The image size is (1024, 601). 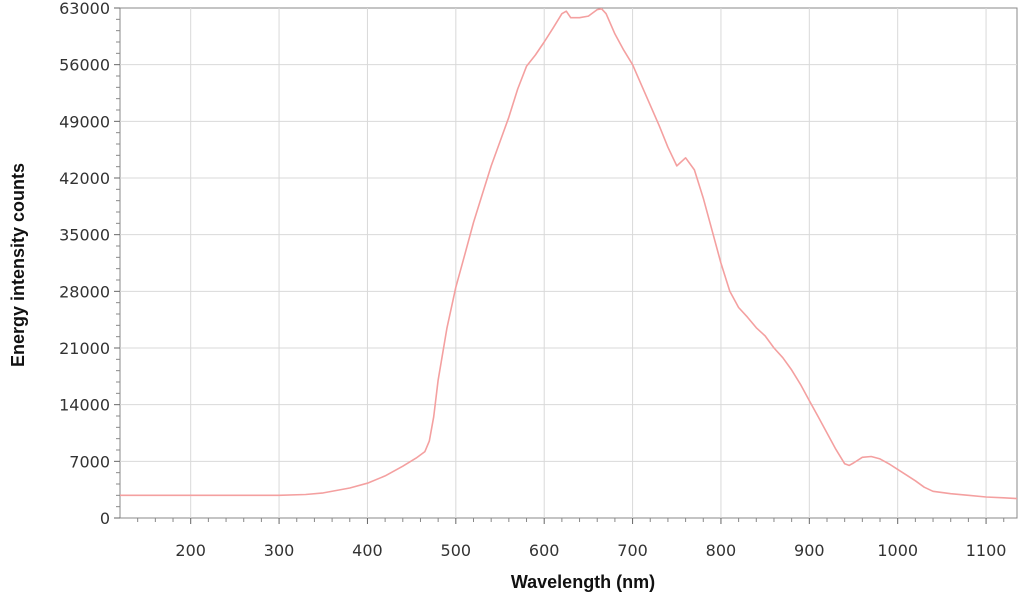 I want to click on y-tick-label: 35000, so click(x=84, y=235).